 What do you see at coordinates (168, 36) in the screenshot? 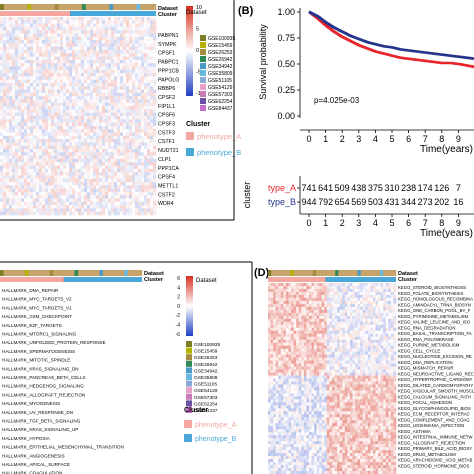
I see `gene-label: PABPN1` at bounding box center [168, 36].